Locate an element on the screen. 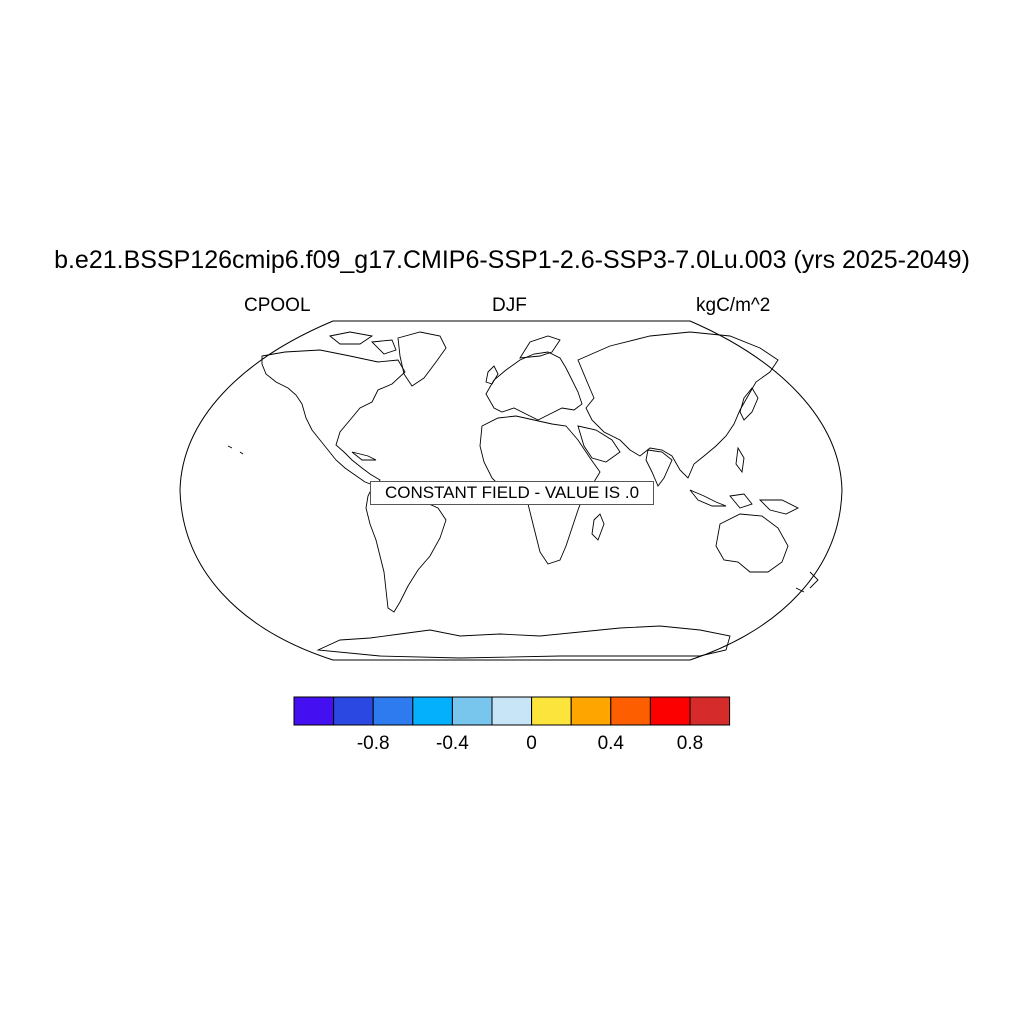 The width and height of the screenshot is (1024, 1024). season-label: DJF is located at coordinates (509, 305).